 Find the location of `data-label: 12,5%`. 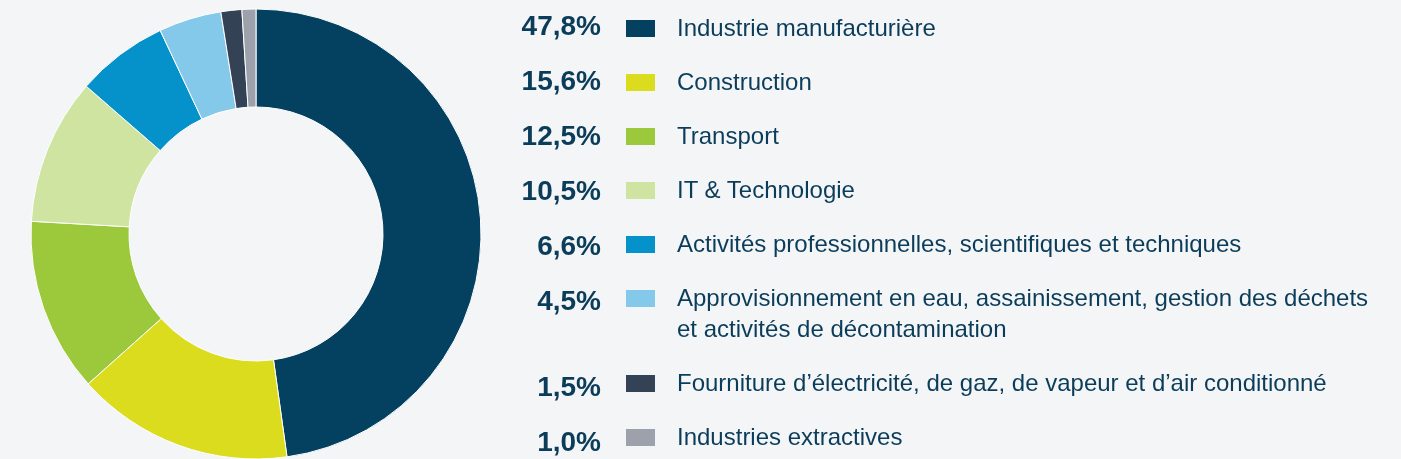

data-label: 12,5% is located at coordinates (561, 135).